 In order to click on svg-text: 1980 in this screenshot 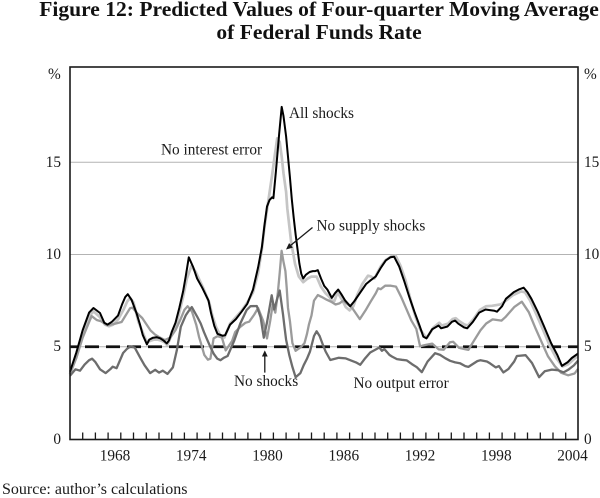, I will do `click(267, 456)`.